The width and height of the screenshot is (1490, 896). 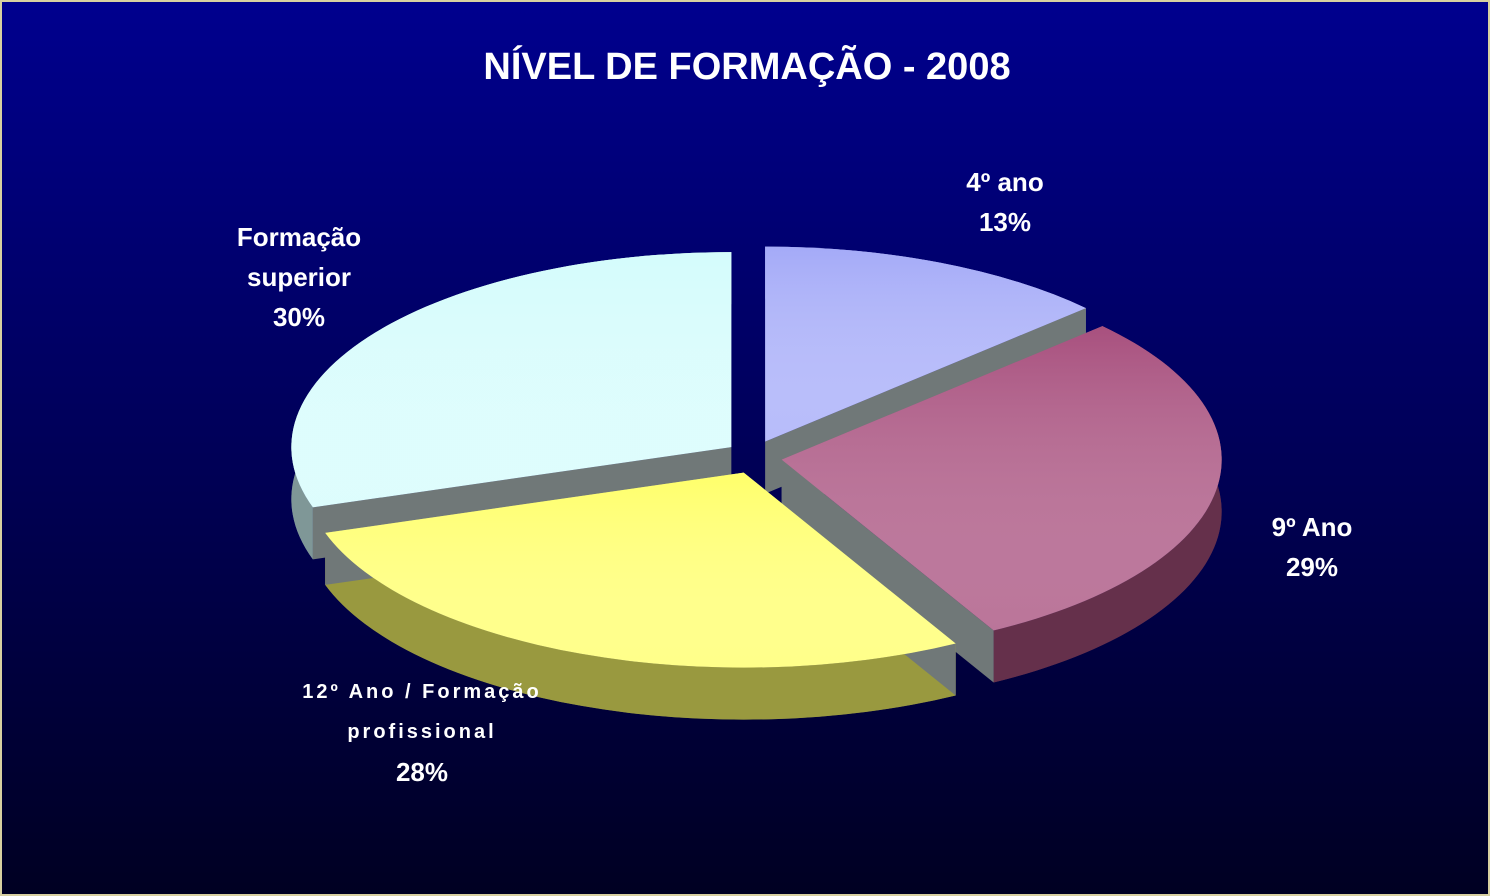 I want to click on category-name: 9º Ano, so click(x=1312, y=527).